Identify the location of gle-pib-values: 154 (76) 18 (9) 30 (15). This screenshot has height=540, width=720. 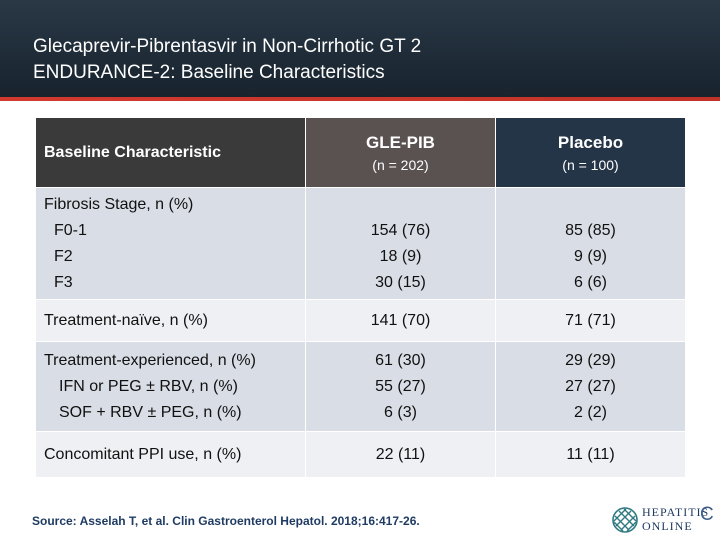
(400, 243).